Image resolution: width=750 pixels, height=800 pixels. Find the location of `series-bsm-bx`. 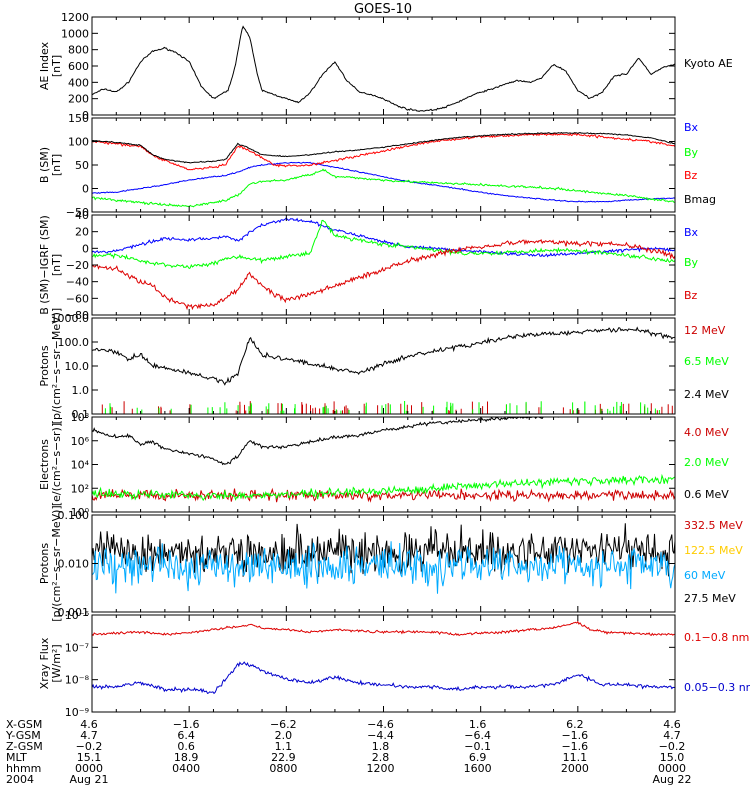

series-bsm-bx is located at coordinates (383, 182).